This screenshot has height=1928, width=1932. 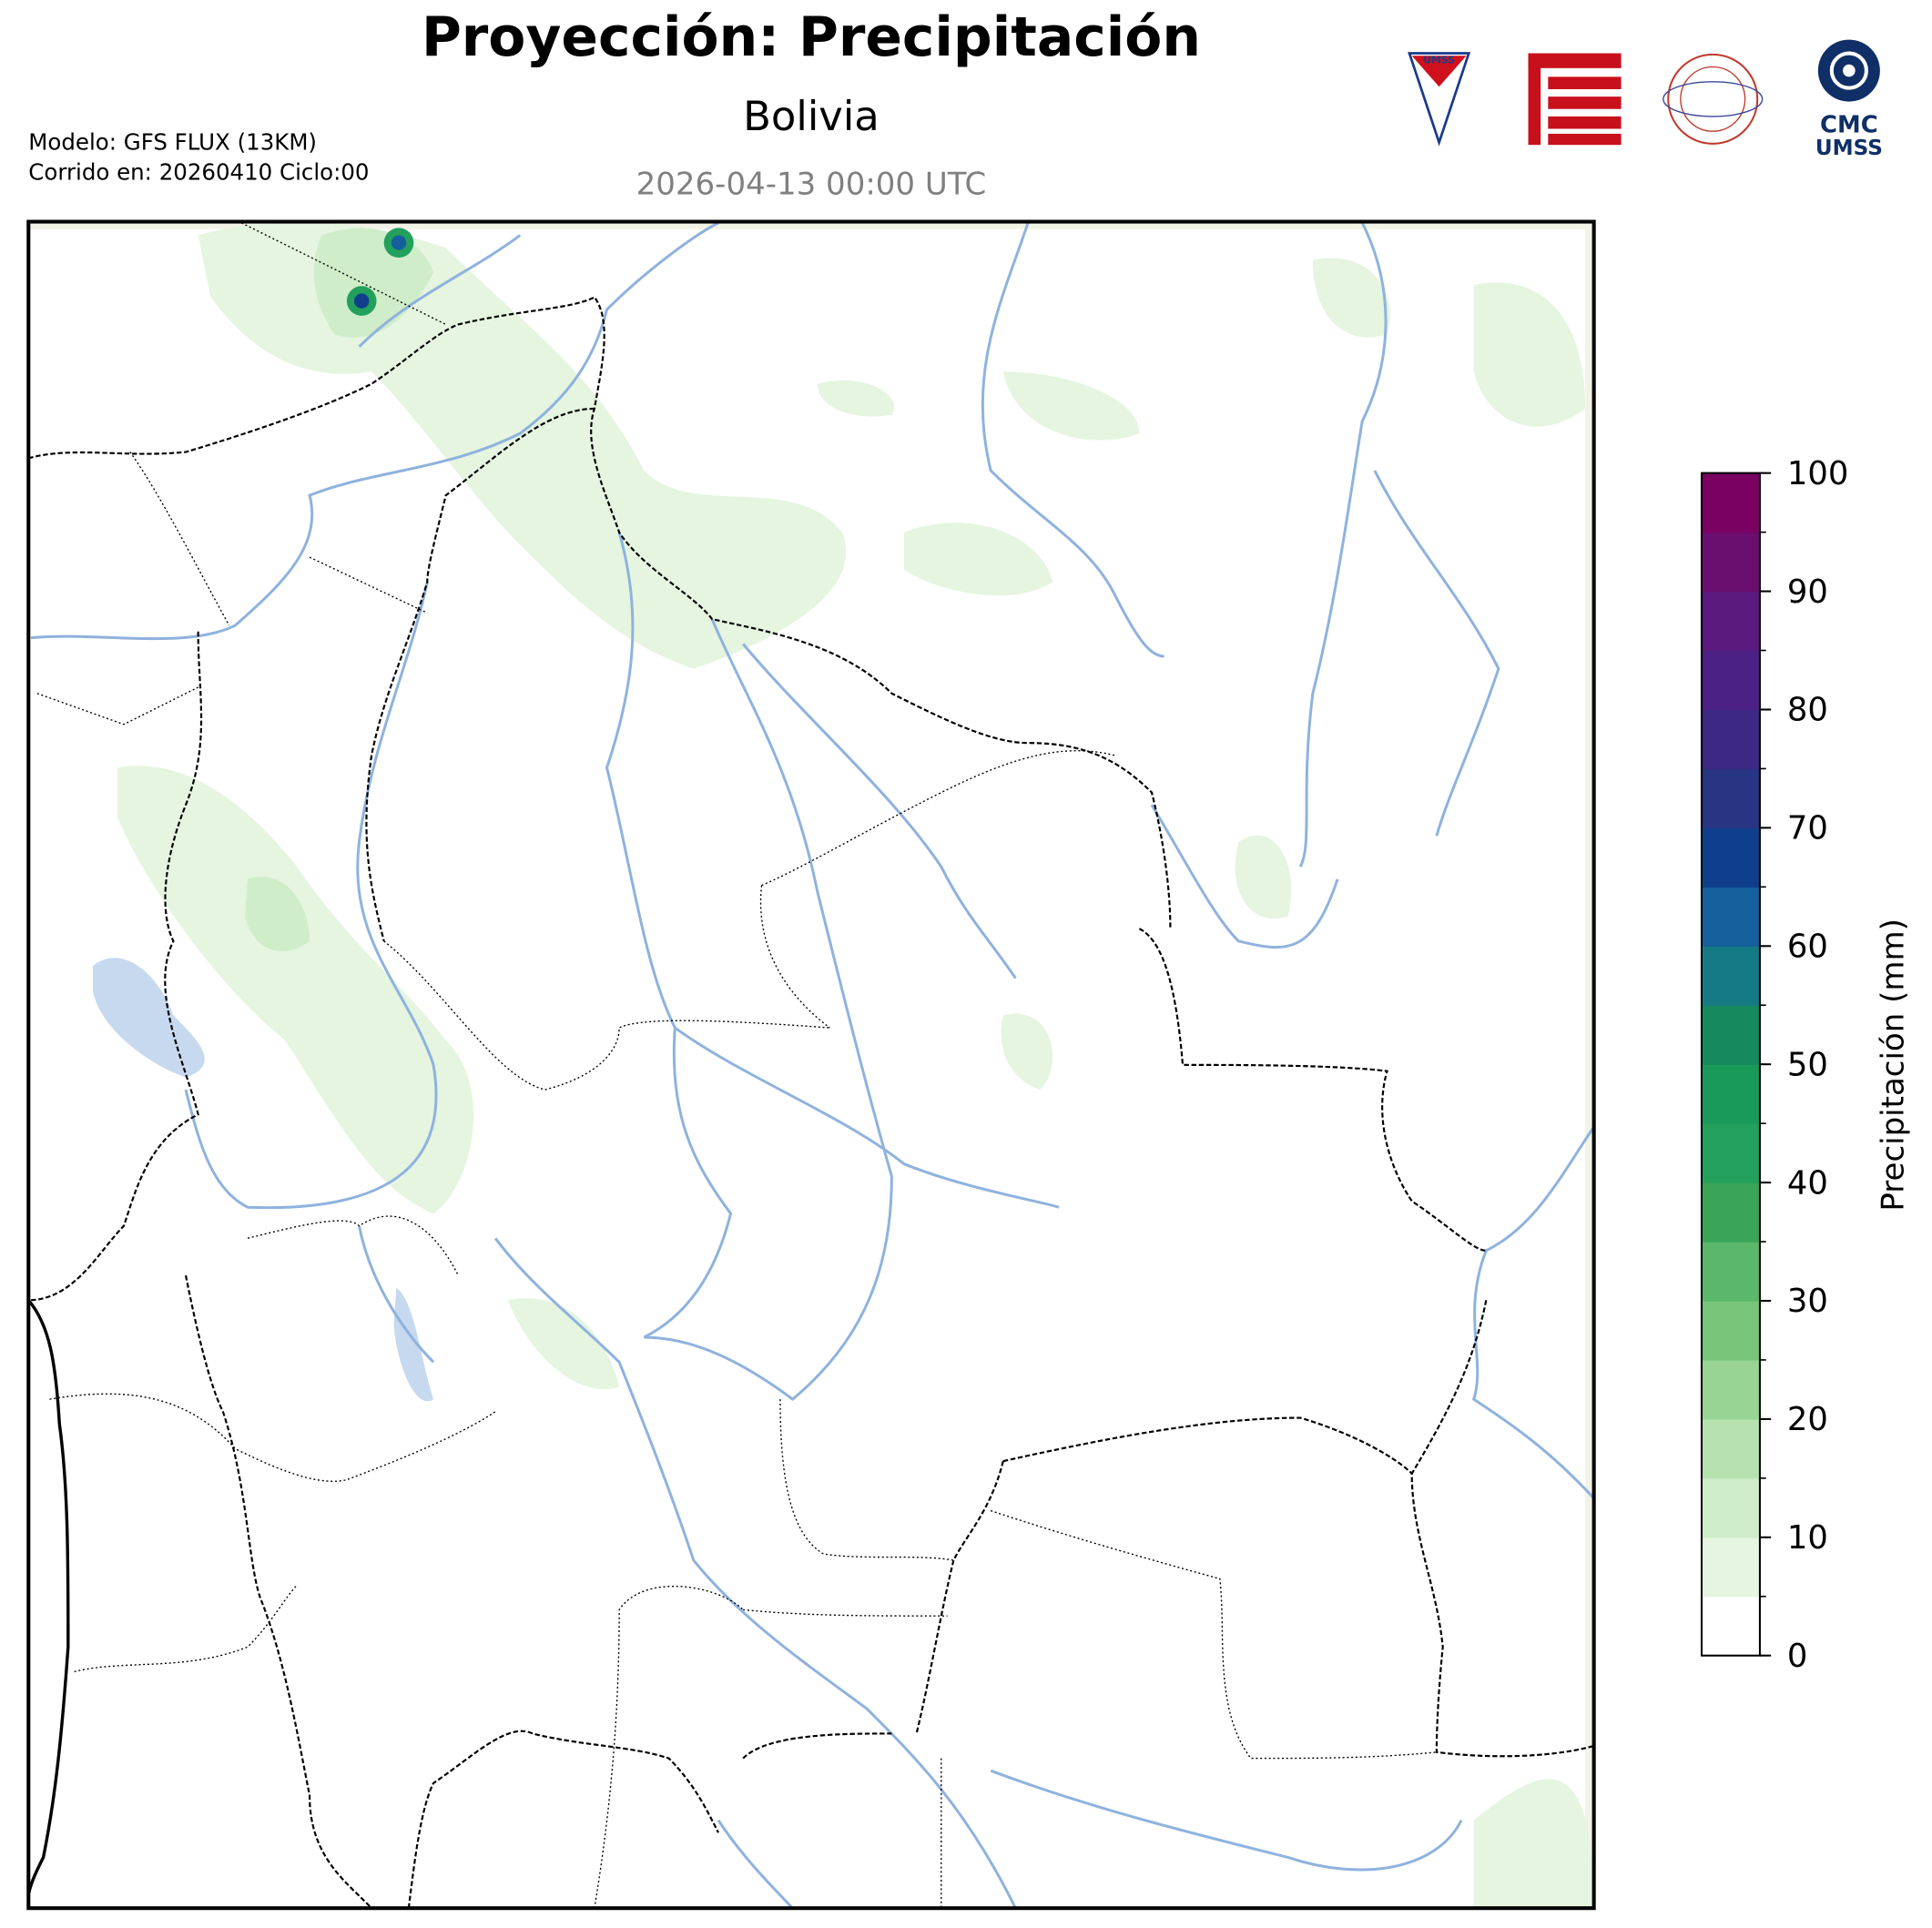 I want to click on colorbar-tick-label: 90, so click(x=1808, y=592).